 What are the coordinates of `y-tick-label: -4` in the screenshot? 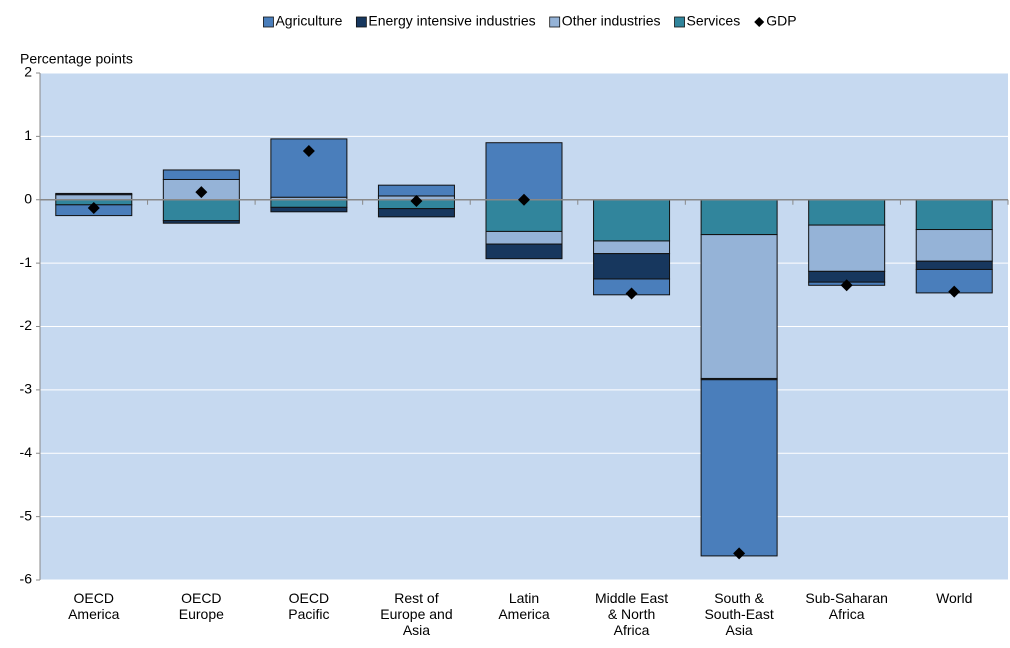 It's located at (26, 452).